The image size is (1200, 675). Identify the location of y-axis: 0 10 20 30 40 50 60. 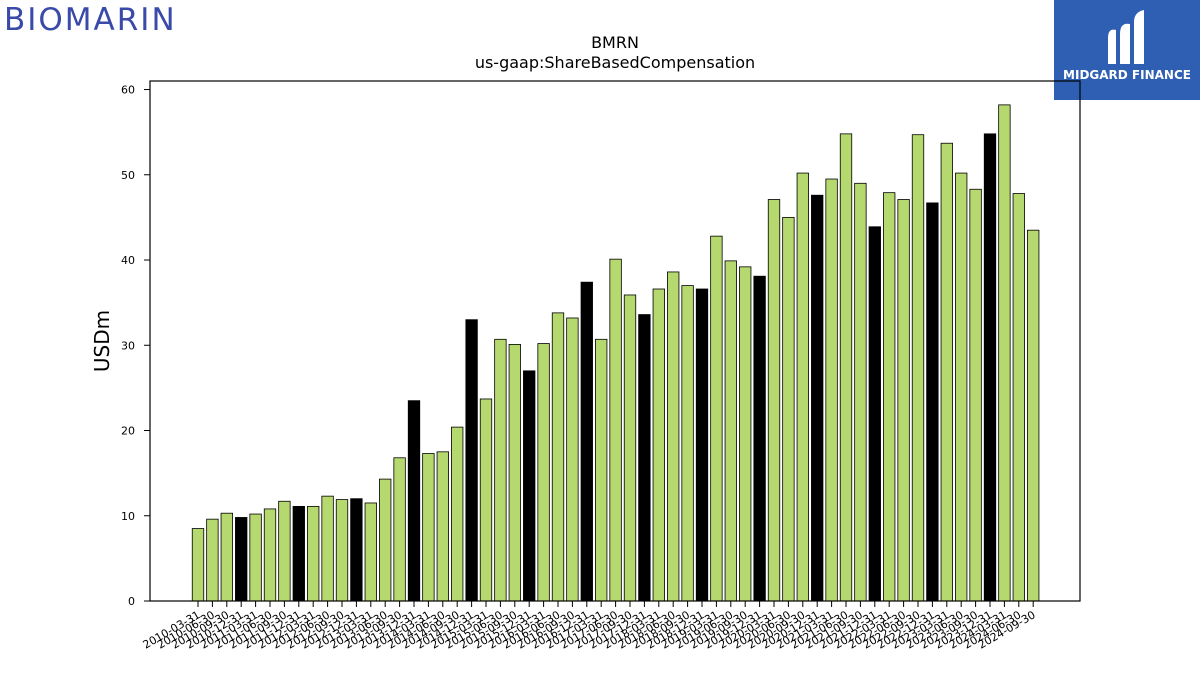
(135, 346).